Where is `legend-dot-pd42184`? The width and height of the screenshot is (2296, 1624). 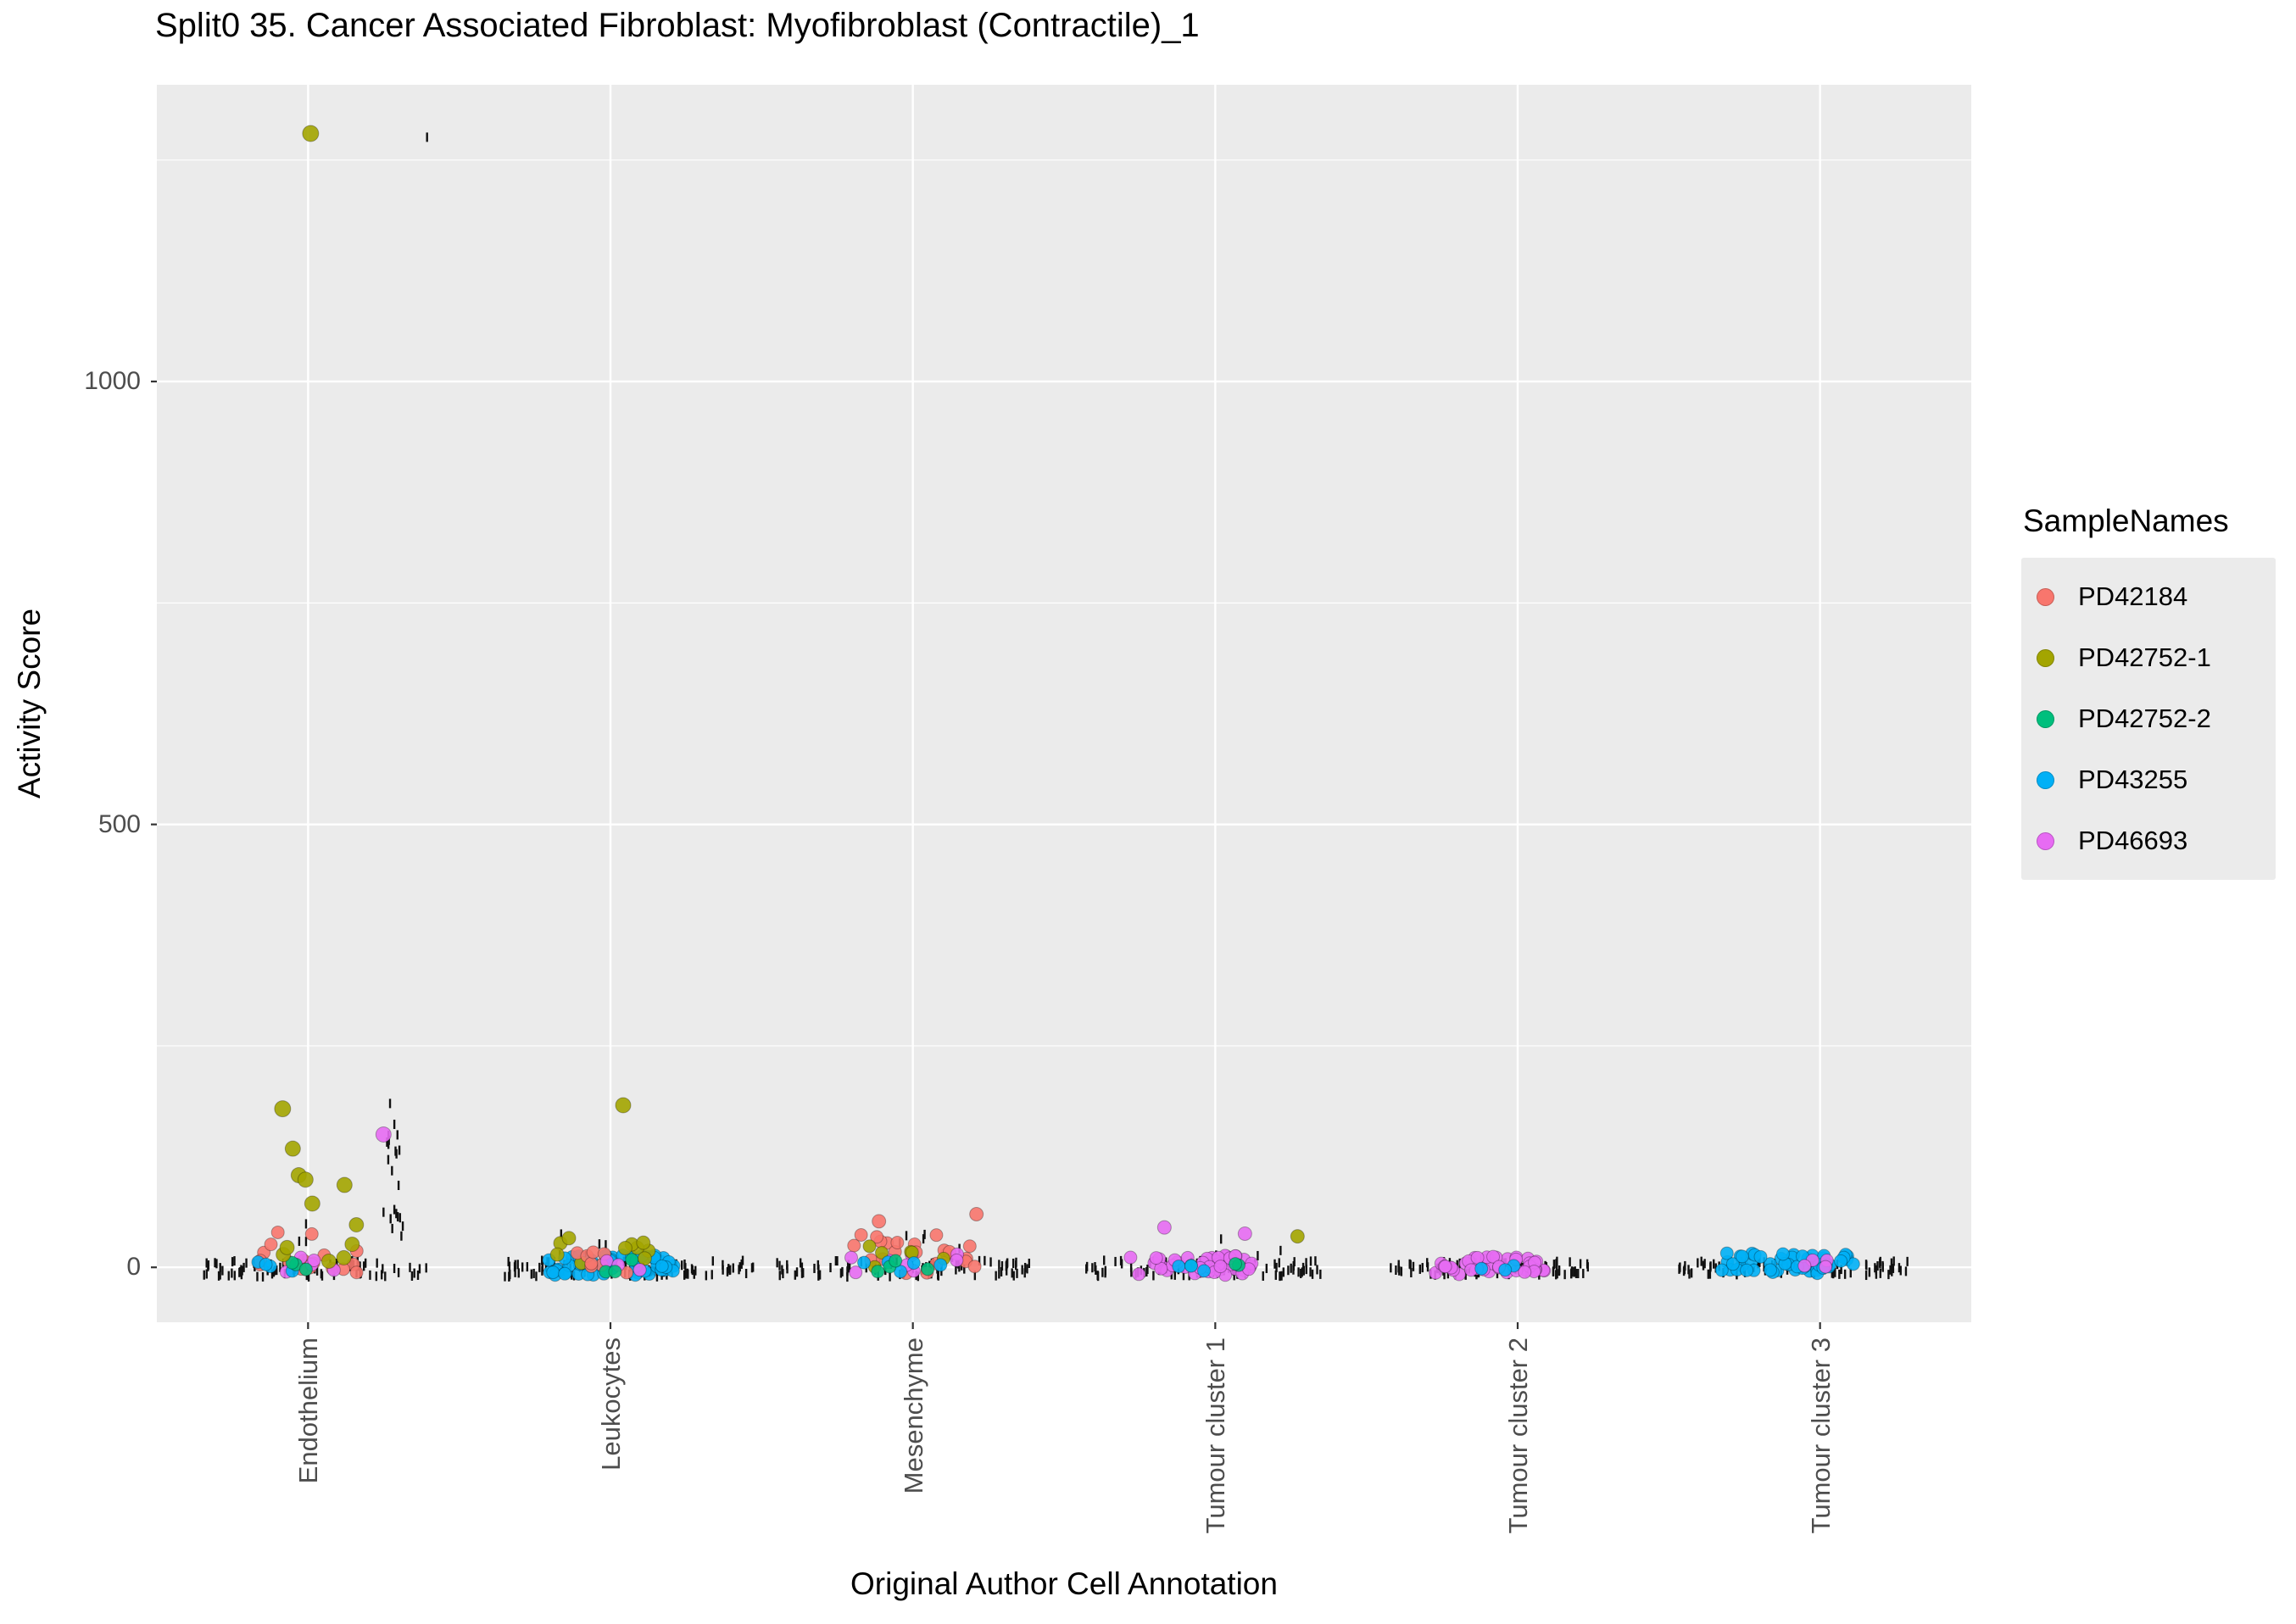
legend-dot-pd42184 is located at coordinates (2045, 597).